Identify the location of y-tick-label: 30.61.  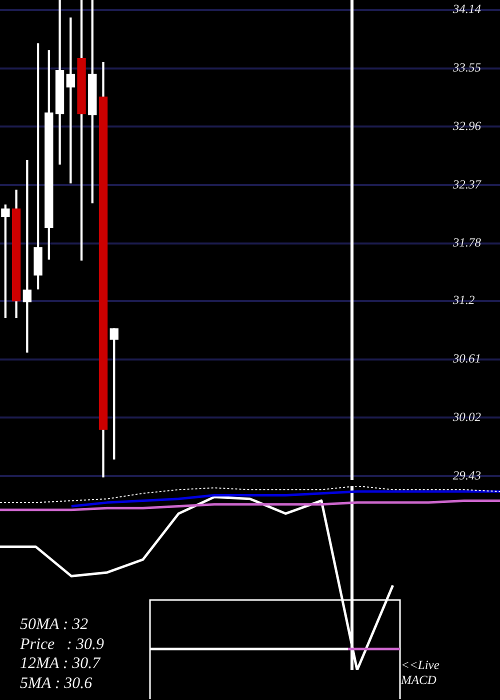
(466, 359).